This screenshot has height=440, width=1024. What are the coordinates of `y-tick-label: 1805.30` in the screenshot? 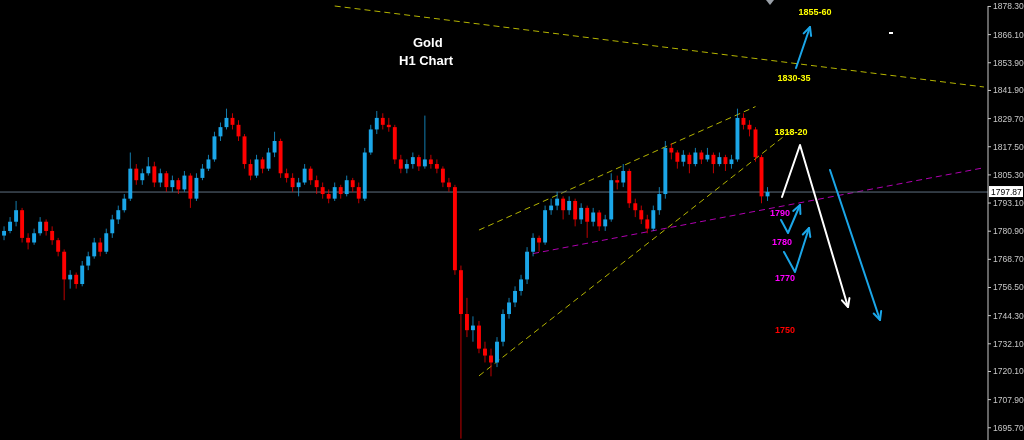 It's located at (1008, 174).